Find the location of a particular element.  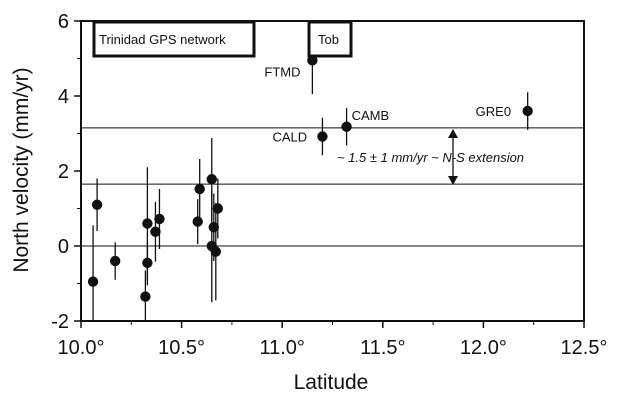

station-label: GRE0 is located at coordinates (493, 111).